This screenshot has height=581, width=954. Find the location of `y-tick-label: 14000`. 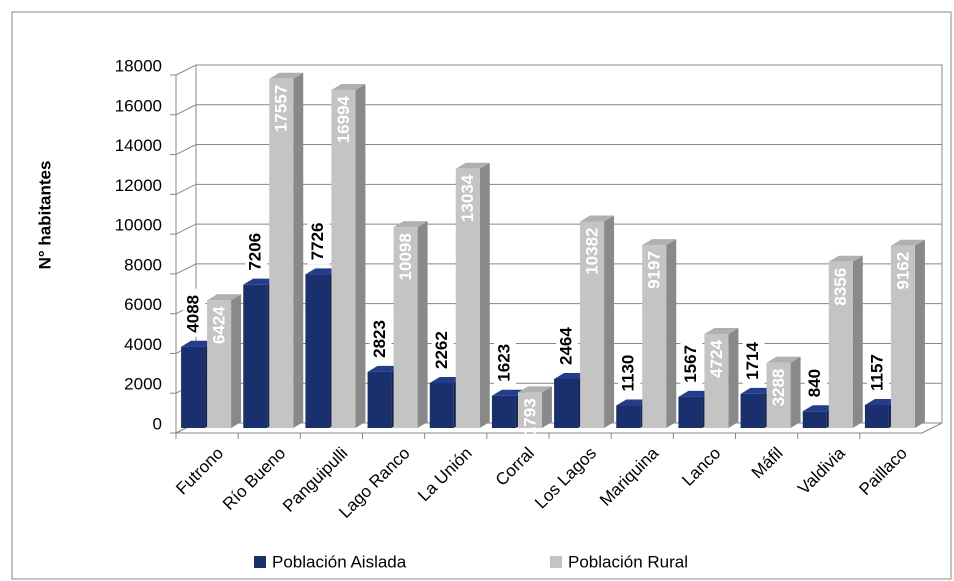

y-tick-label: 14000 is located at coordinates (138, 145).